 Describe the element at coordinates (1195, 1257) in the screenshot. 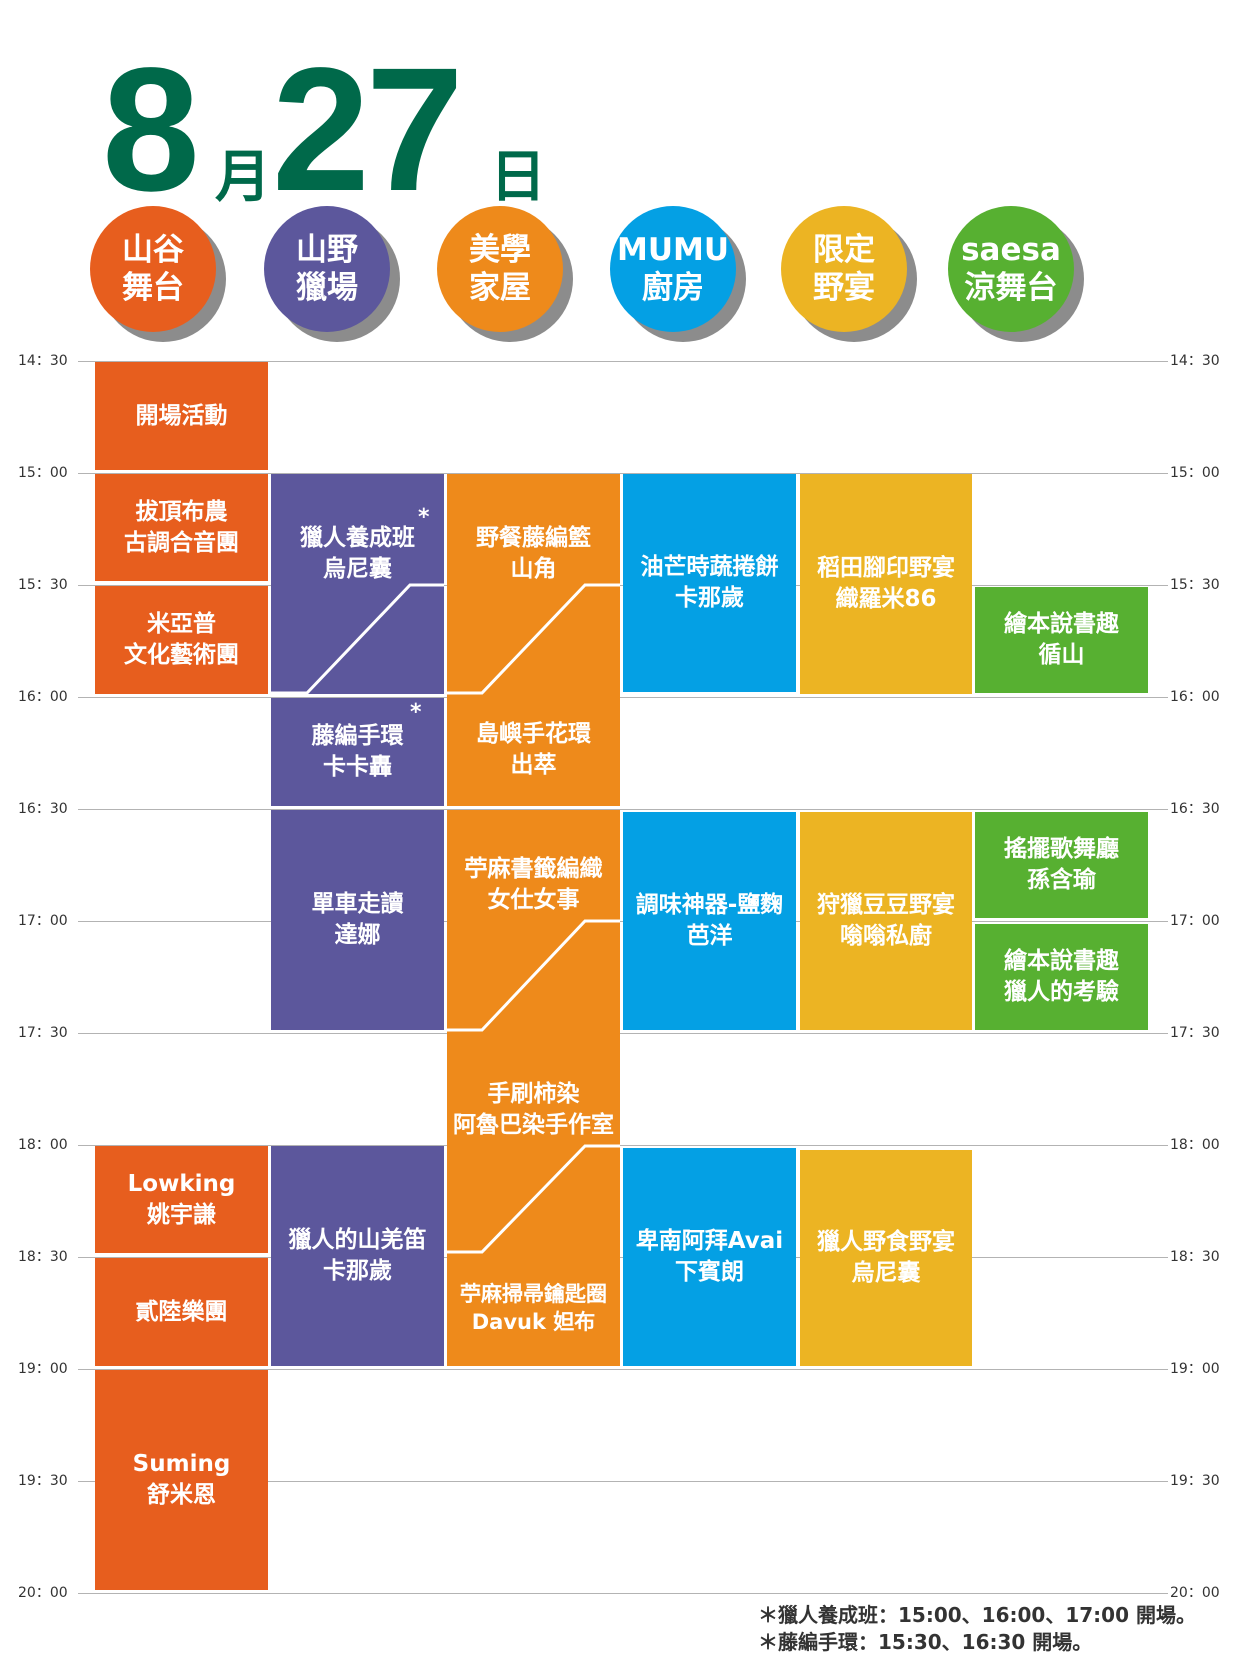

I see `time-label-right: 18：30` at that location.